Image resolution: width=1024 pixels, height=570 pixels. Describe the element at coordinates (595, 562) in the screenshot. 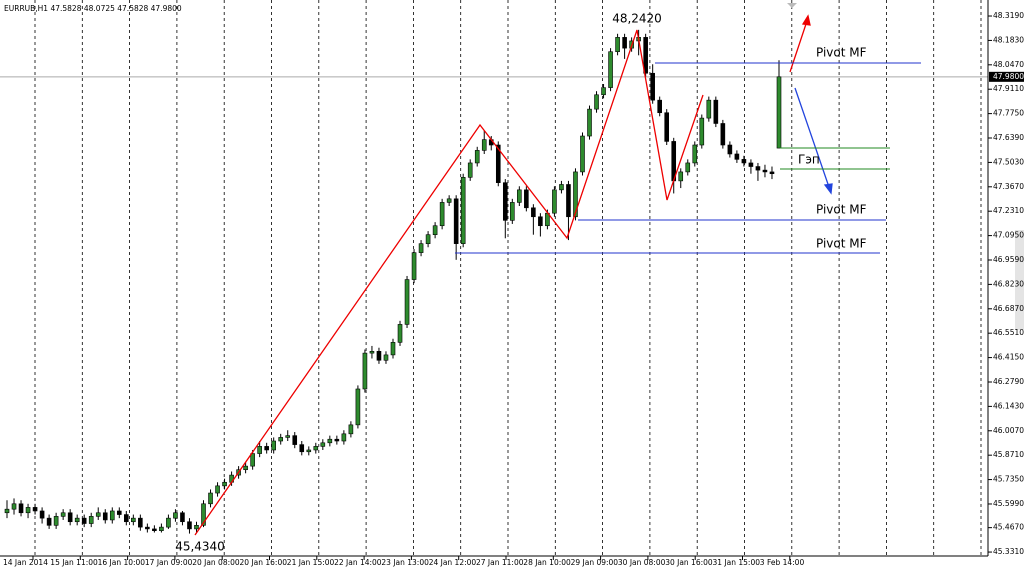

I see `x-tick-label: 29 Jan 09:00` at that location.